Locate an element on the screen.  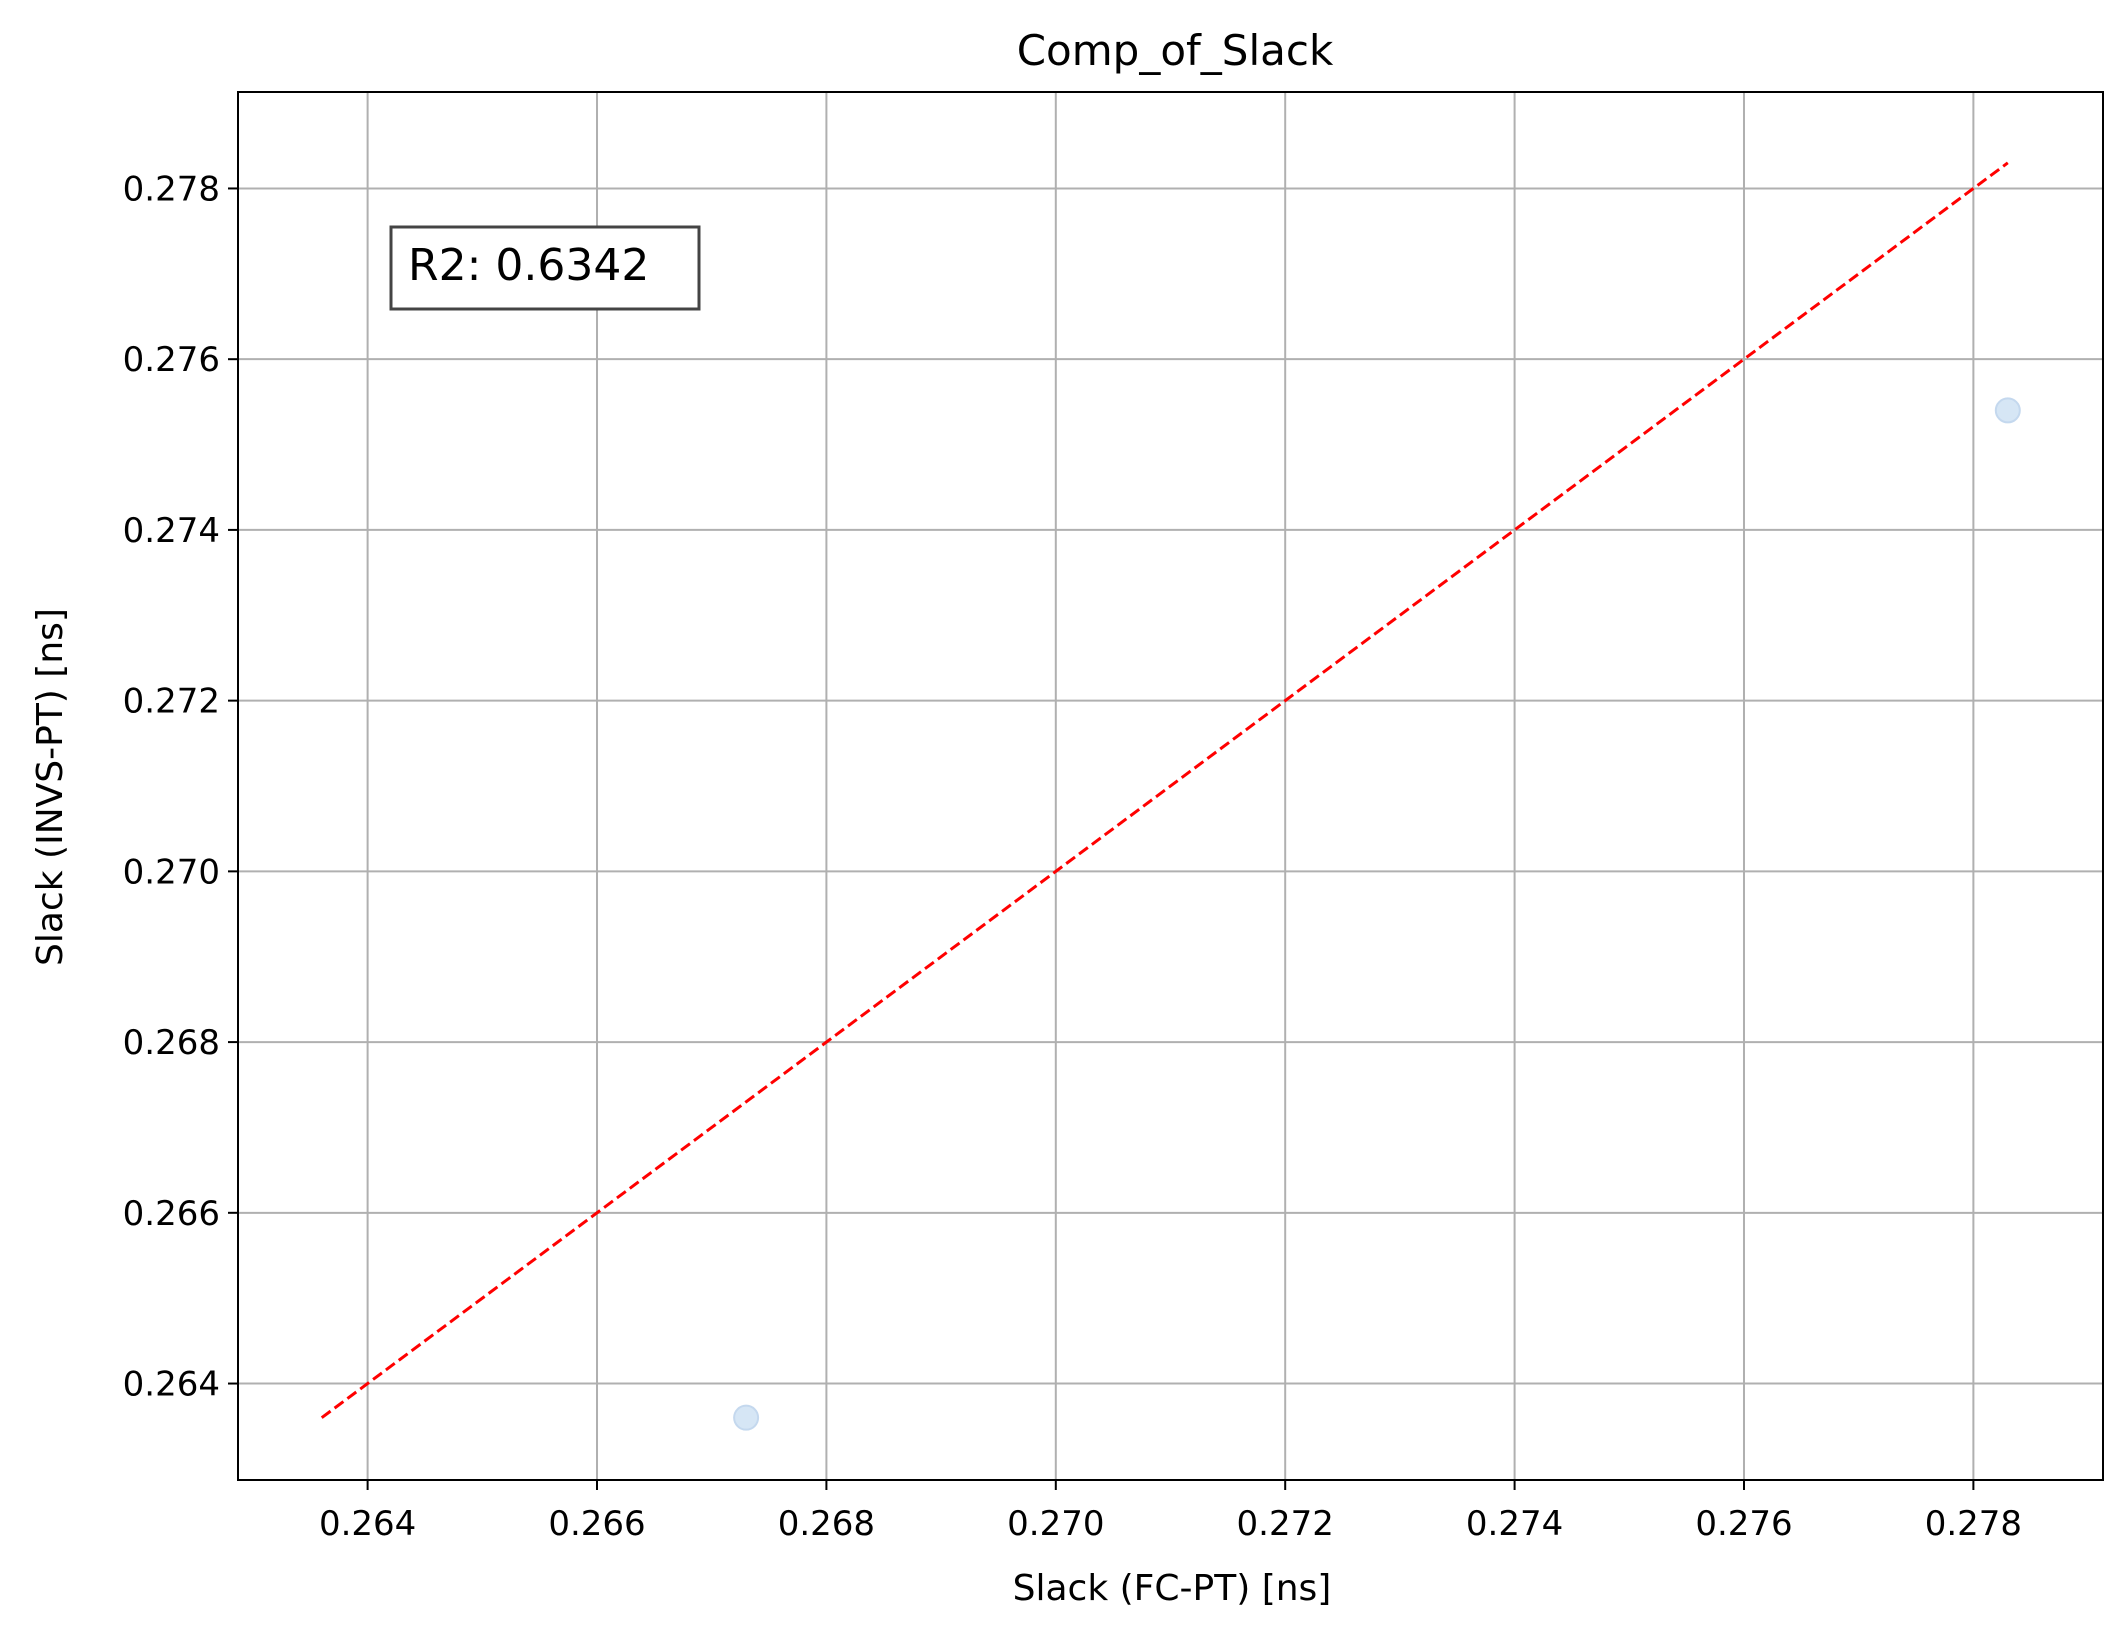
y-axis-ticks: 0.264 0.266 0.268 0.270 0.272 0.274 0.276 0.278 is located at coordinates (180, 787).